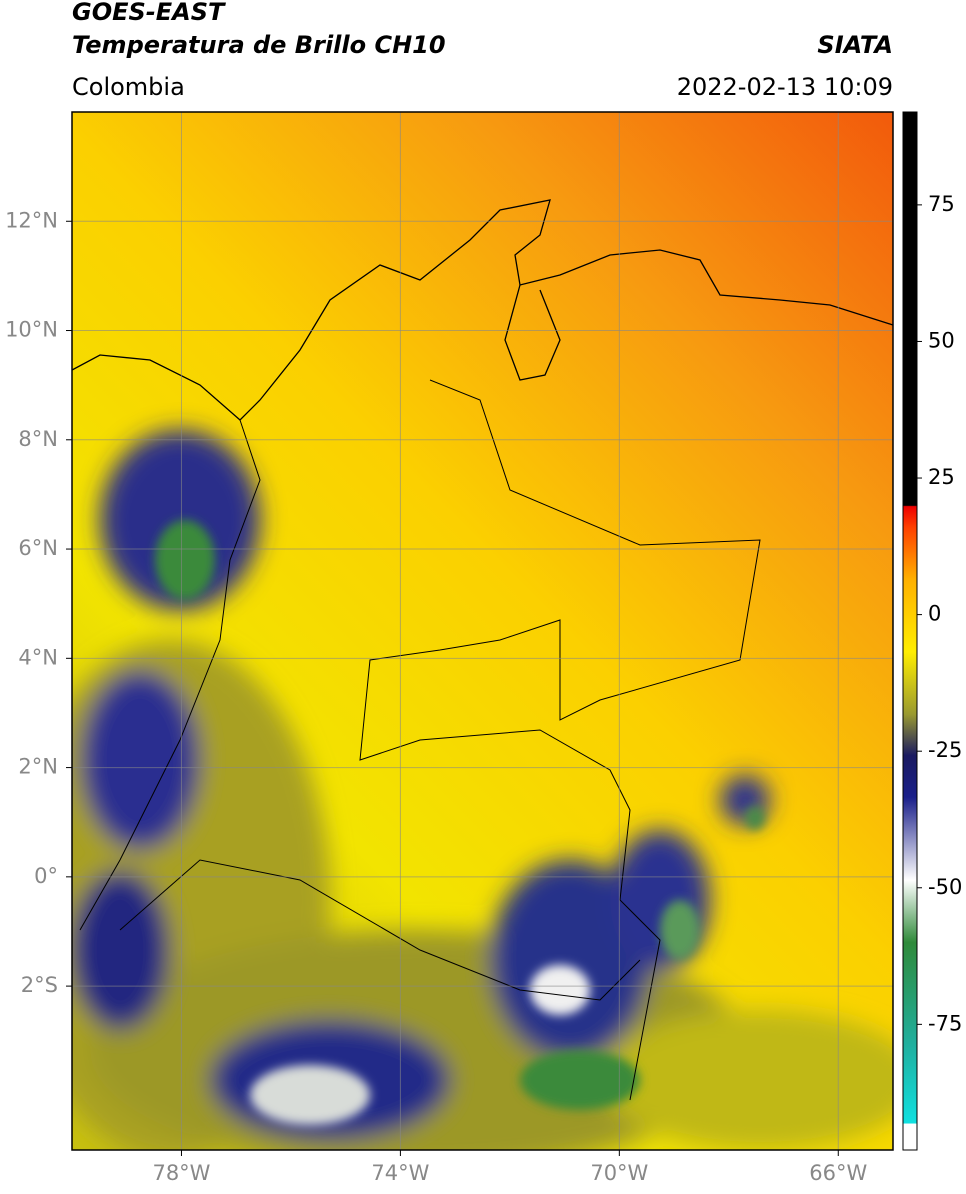 This screenshot has width=966, height=1194. Describe the element at coordinates (945, 887) in the screenshot. I see `colorbar-tick-label: -50` at that location.